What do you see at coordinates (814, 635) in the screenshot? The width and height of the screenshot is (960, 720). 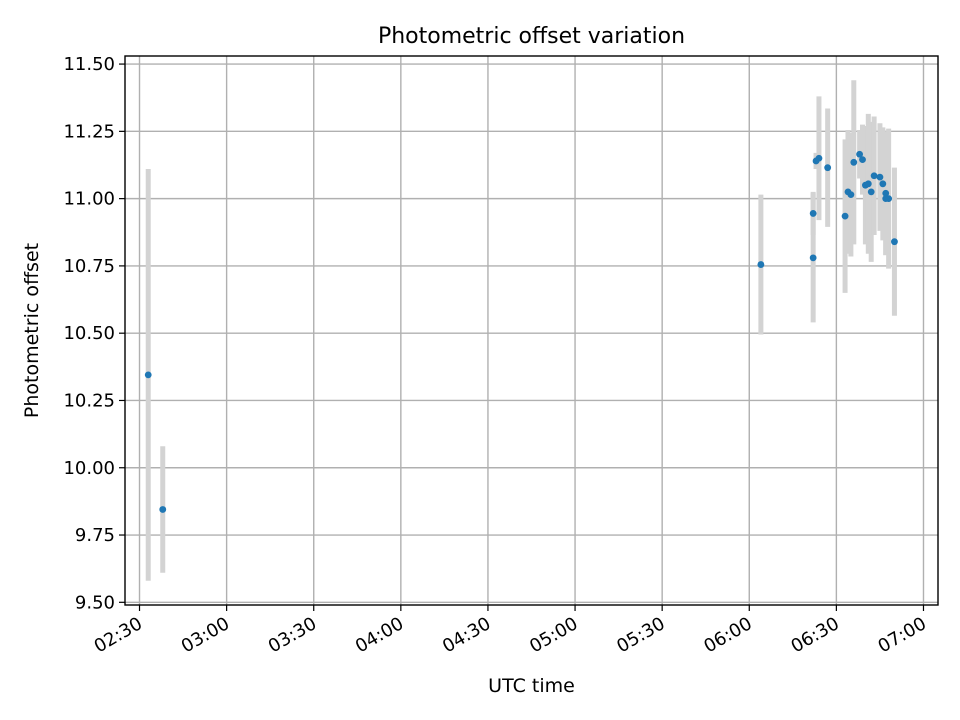 I see `x-tick-label: 06:30` at bounding box center [814, 635].